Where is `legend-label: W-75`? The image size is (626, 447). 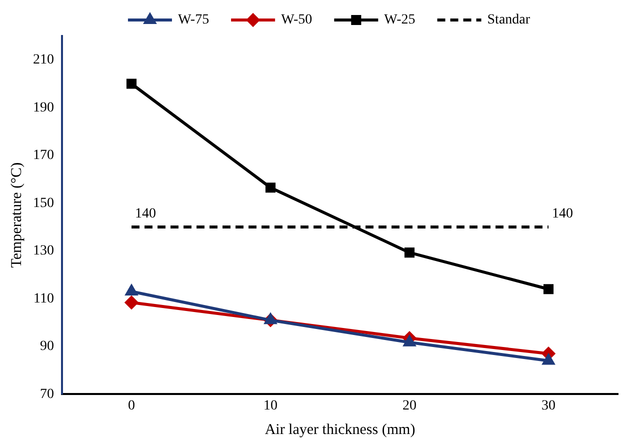
legend-label: W-75 is located at coordinates (194, 20).